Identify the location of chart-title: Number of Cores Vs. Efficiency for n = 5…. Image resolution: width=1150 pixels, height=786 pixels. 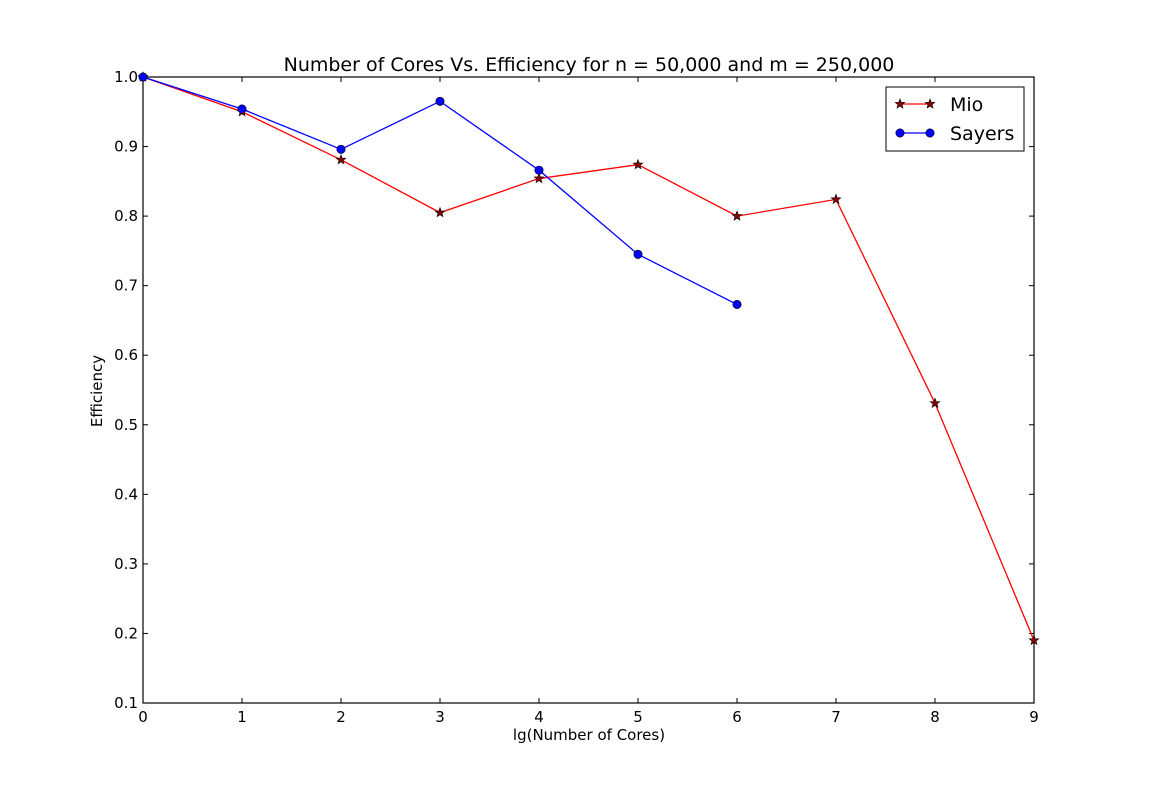
(589, 65).